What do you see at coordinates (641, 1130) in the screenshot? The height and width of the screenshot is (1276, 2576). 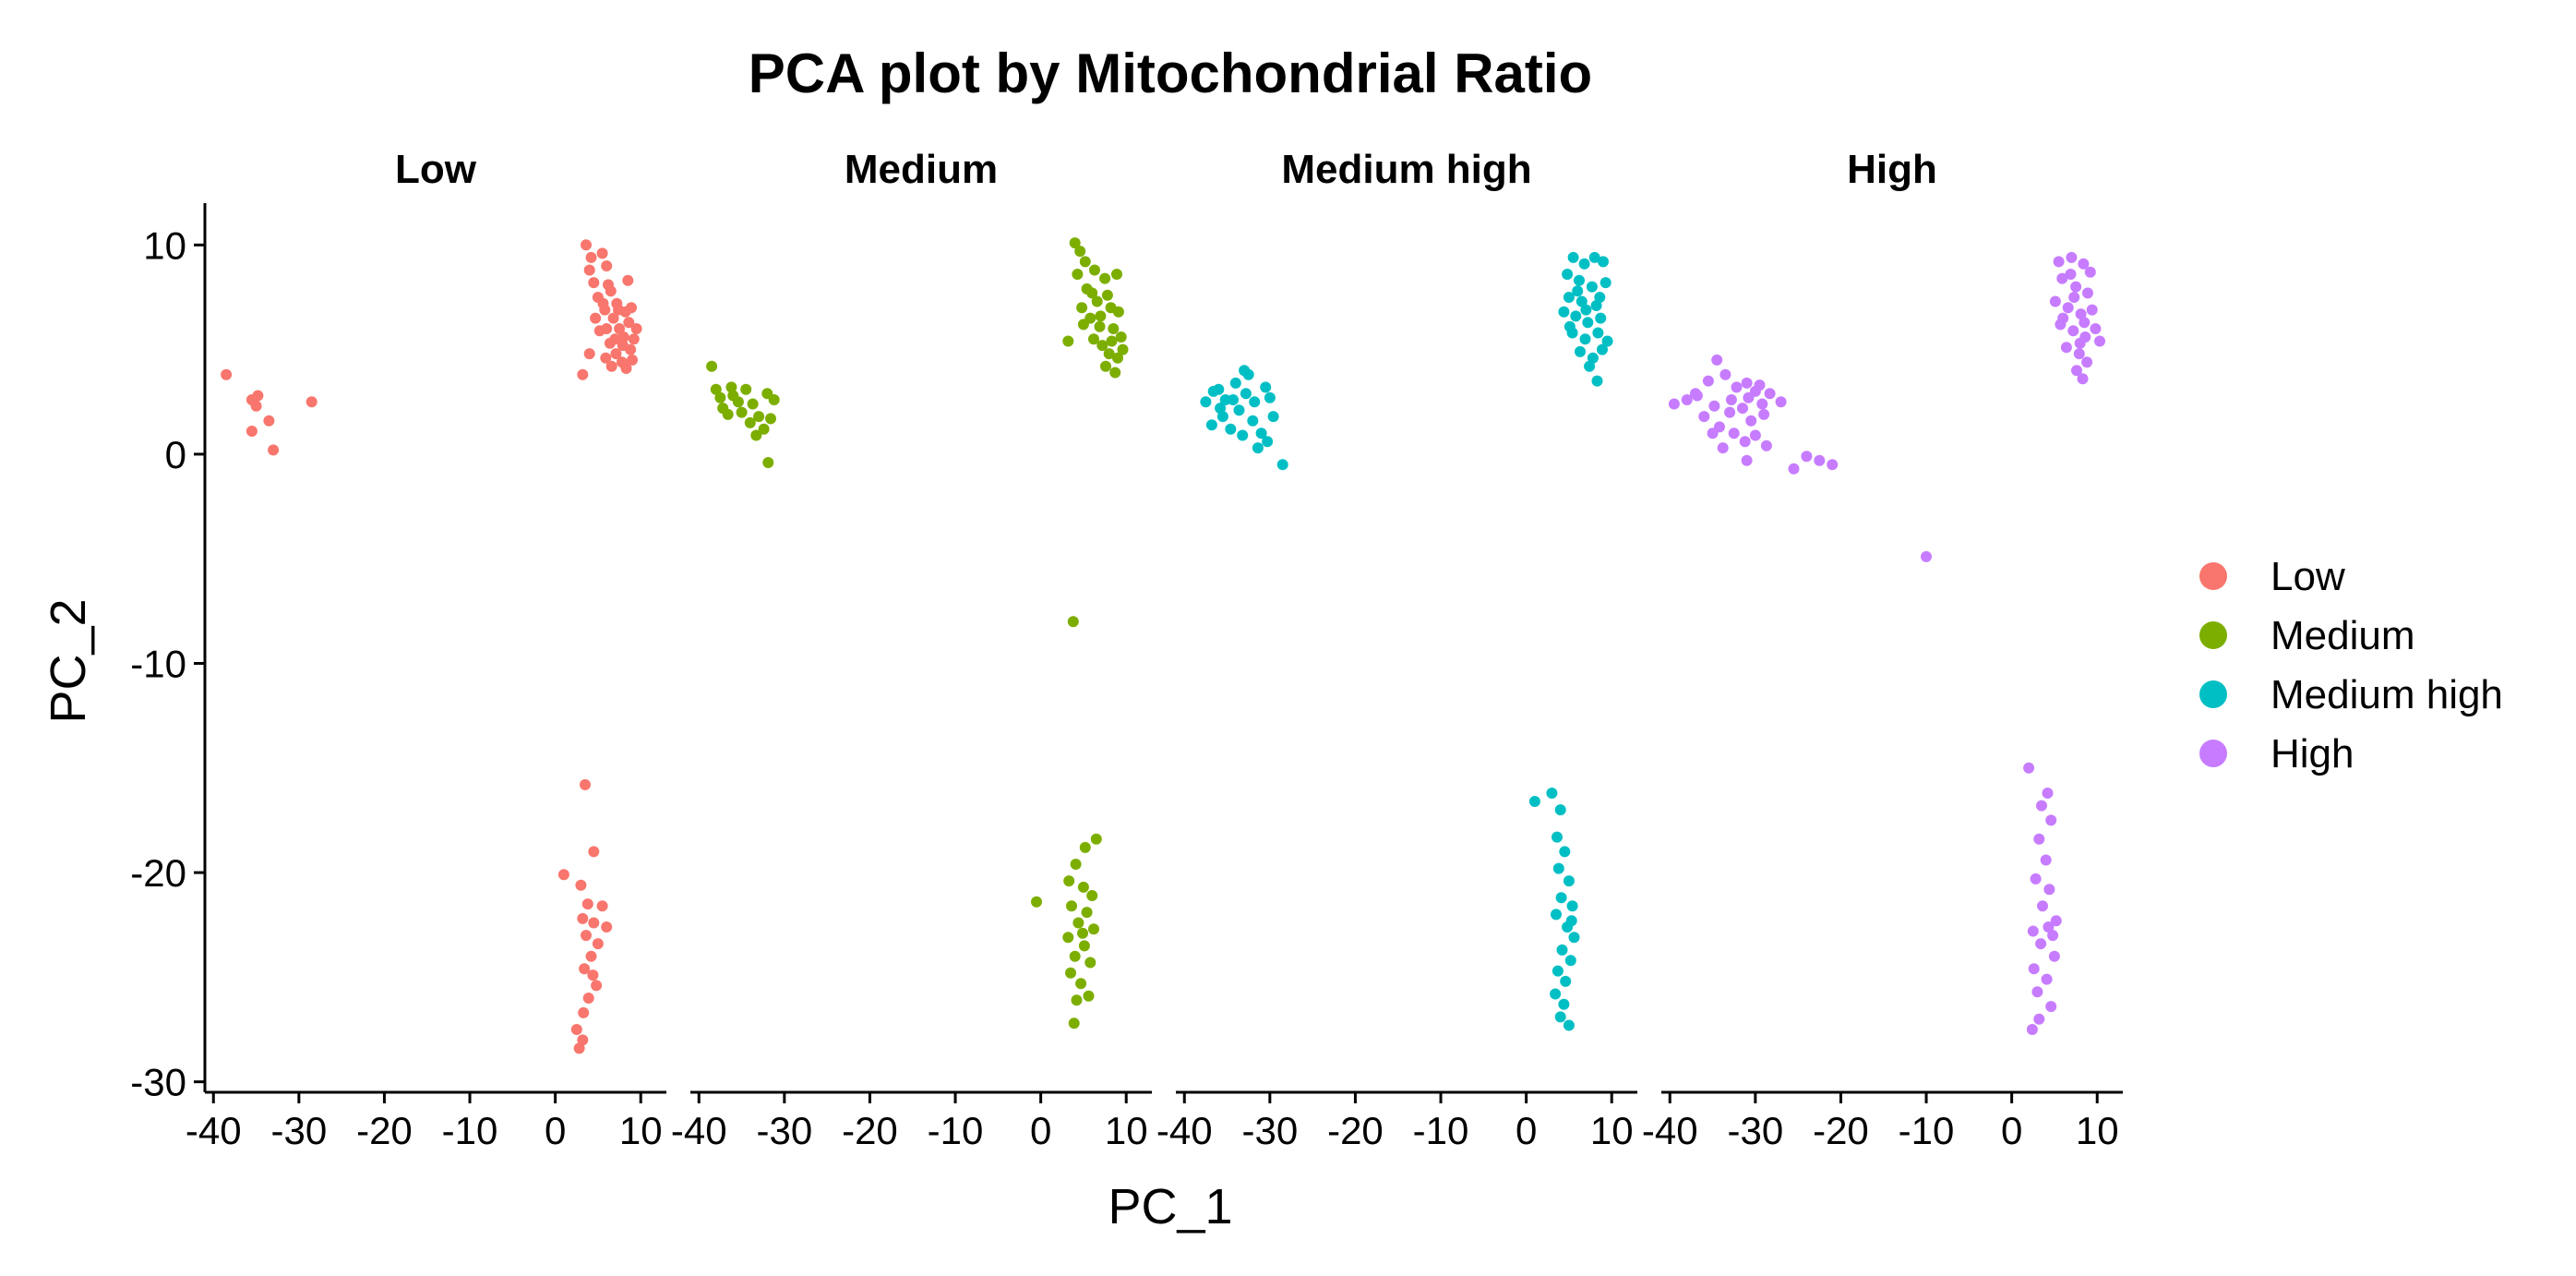 I see `x-tick-label: 10` at bounding box center [641, 1130].